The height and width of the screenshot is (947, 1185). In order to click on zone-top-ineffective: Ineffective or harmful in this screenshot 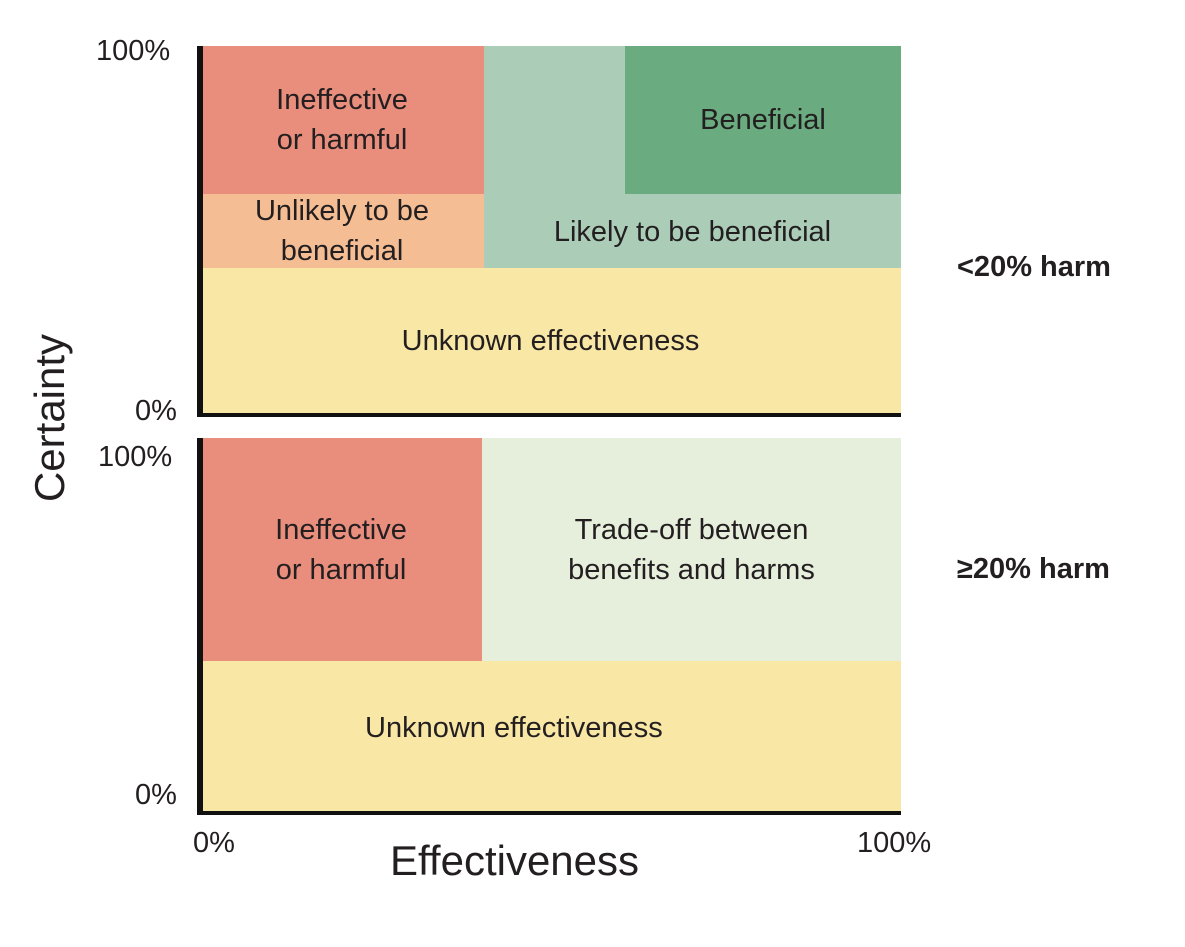, I will do `click(342, 120)`.